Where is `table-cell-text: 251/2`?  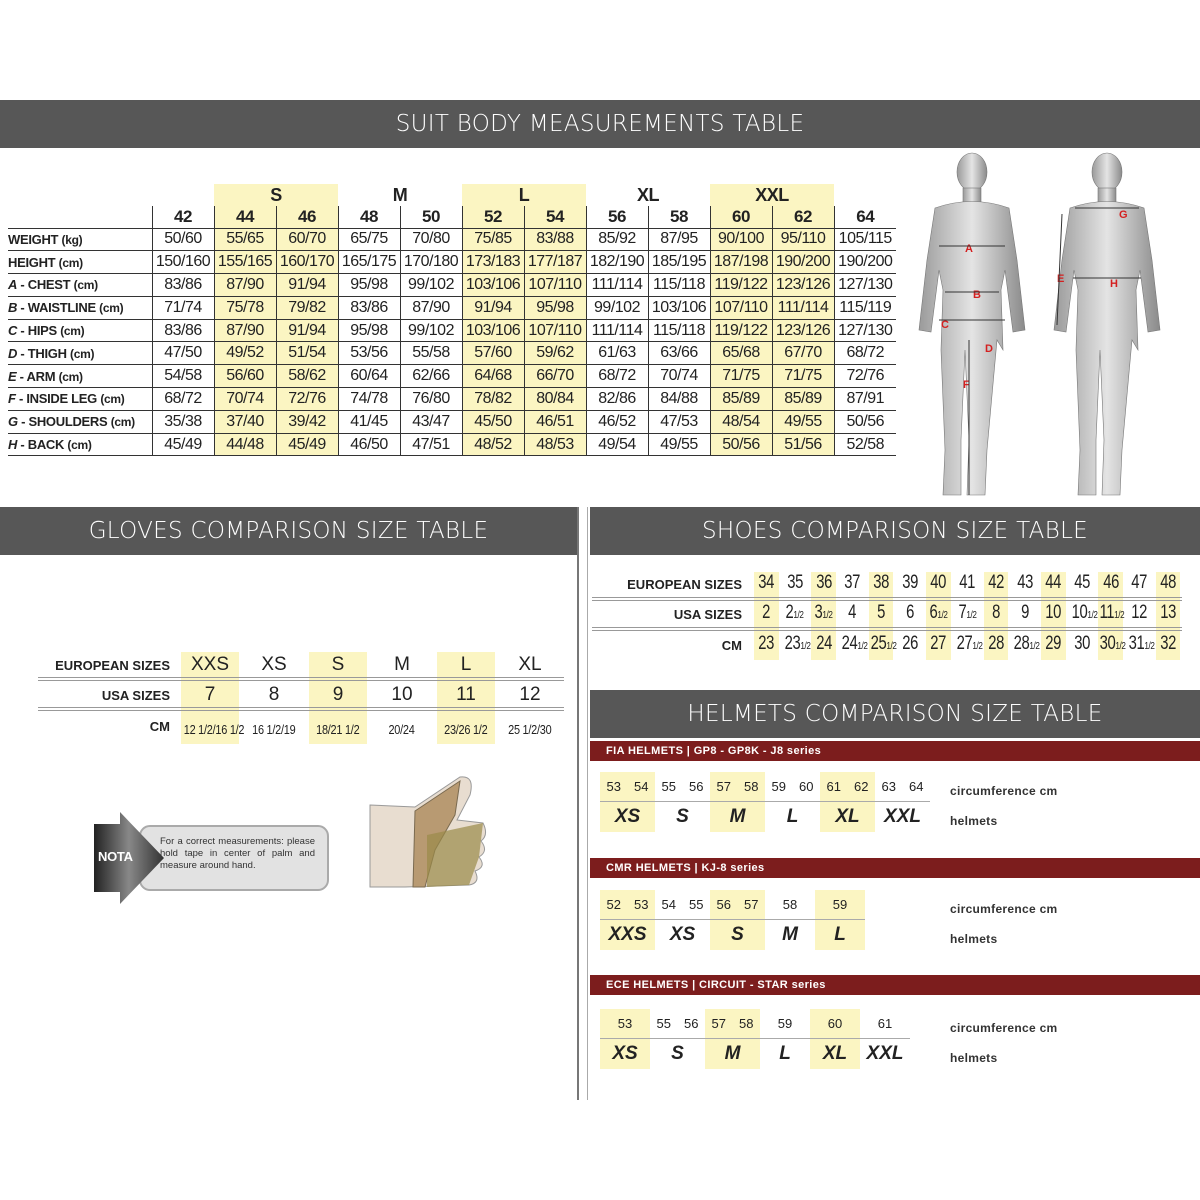
table-cell-text: 251/2 is located at coordinates (883, 643).